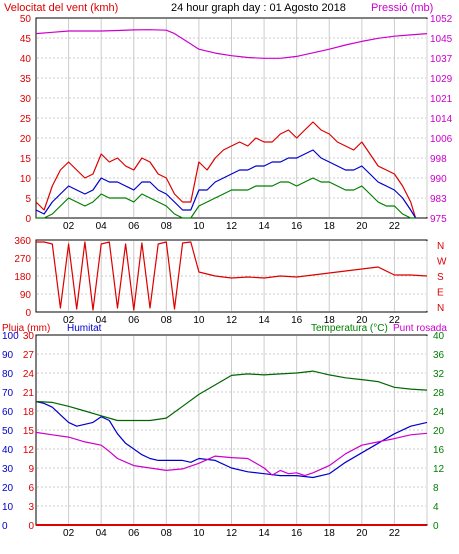  Describe the element at coordinates (26, 328) in the screenshot. I see `rain-axis-label: Pluja (mm)` at that location.